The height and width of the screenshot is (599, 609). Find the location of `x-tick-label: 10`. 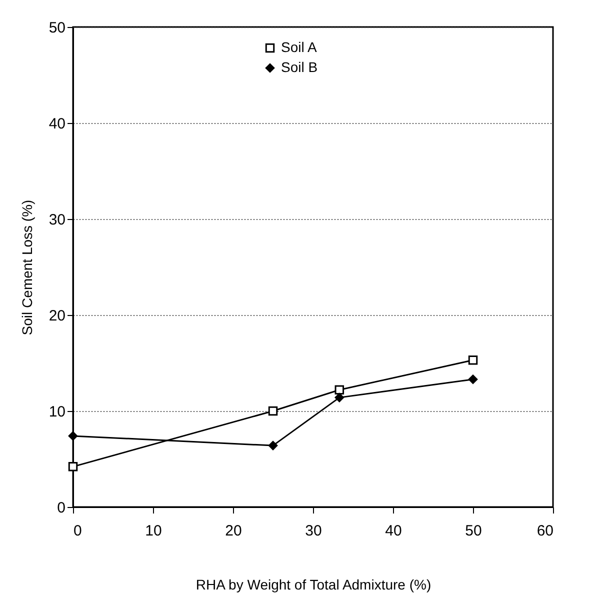

x-tick-label: 10 is located at coordinates (153, 531).